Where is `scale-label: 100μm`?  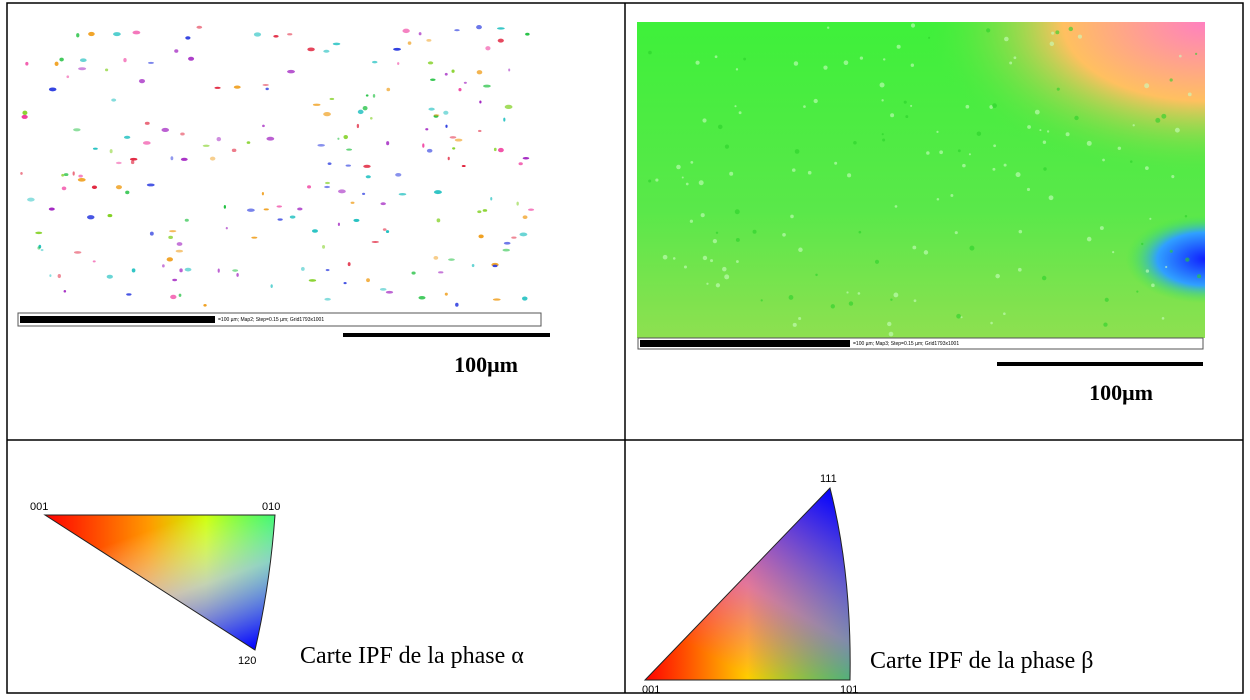 scale-label: 100μm is located at coordinates (486, 364).